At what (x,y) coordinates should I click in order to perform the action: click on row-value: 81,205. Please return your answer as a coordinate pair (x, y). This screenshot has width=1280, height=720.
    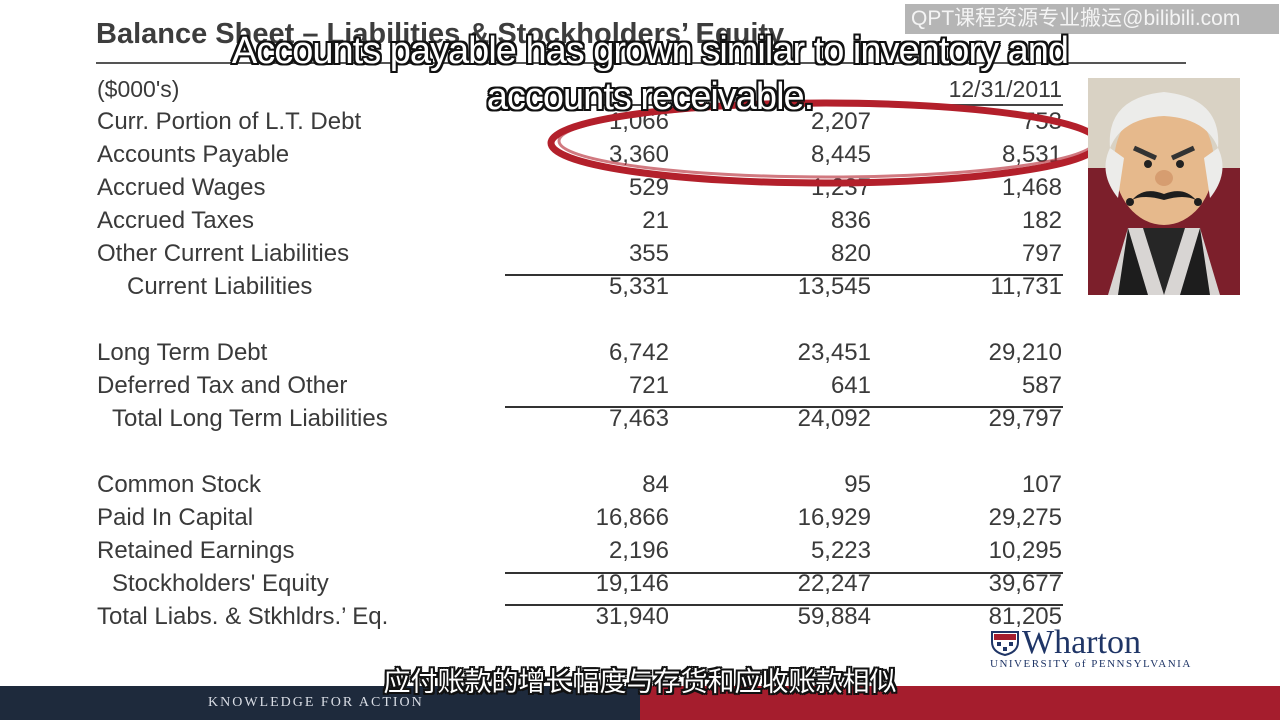
    Looking at the image, I should click on (1025, 616).